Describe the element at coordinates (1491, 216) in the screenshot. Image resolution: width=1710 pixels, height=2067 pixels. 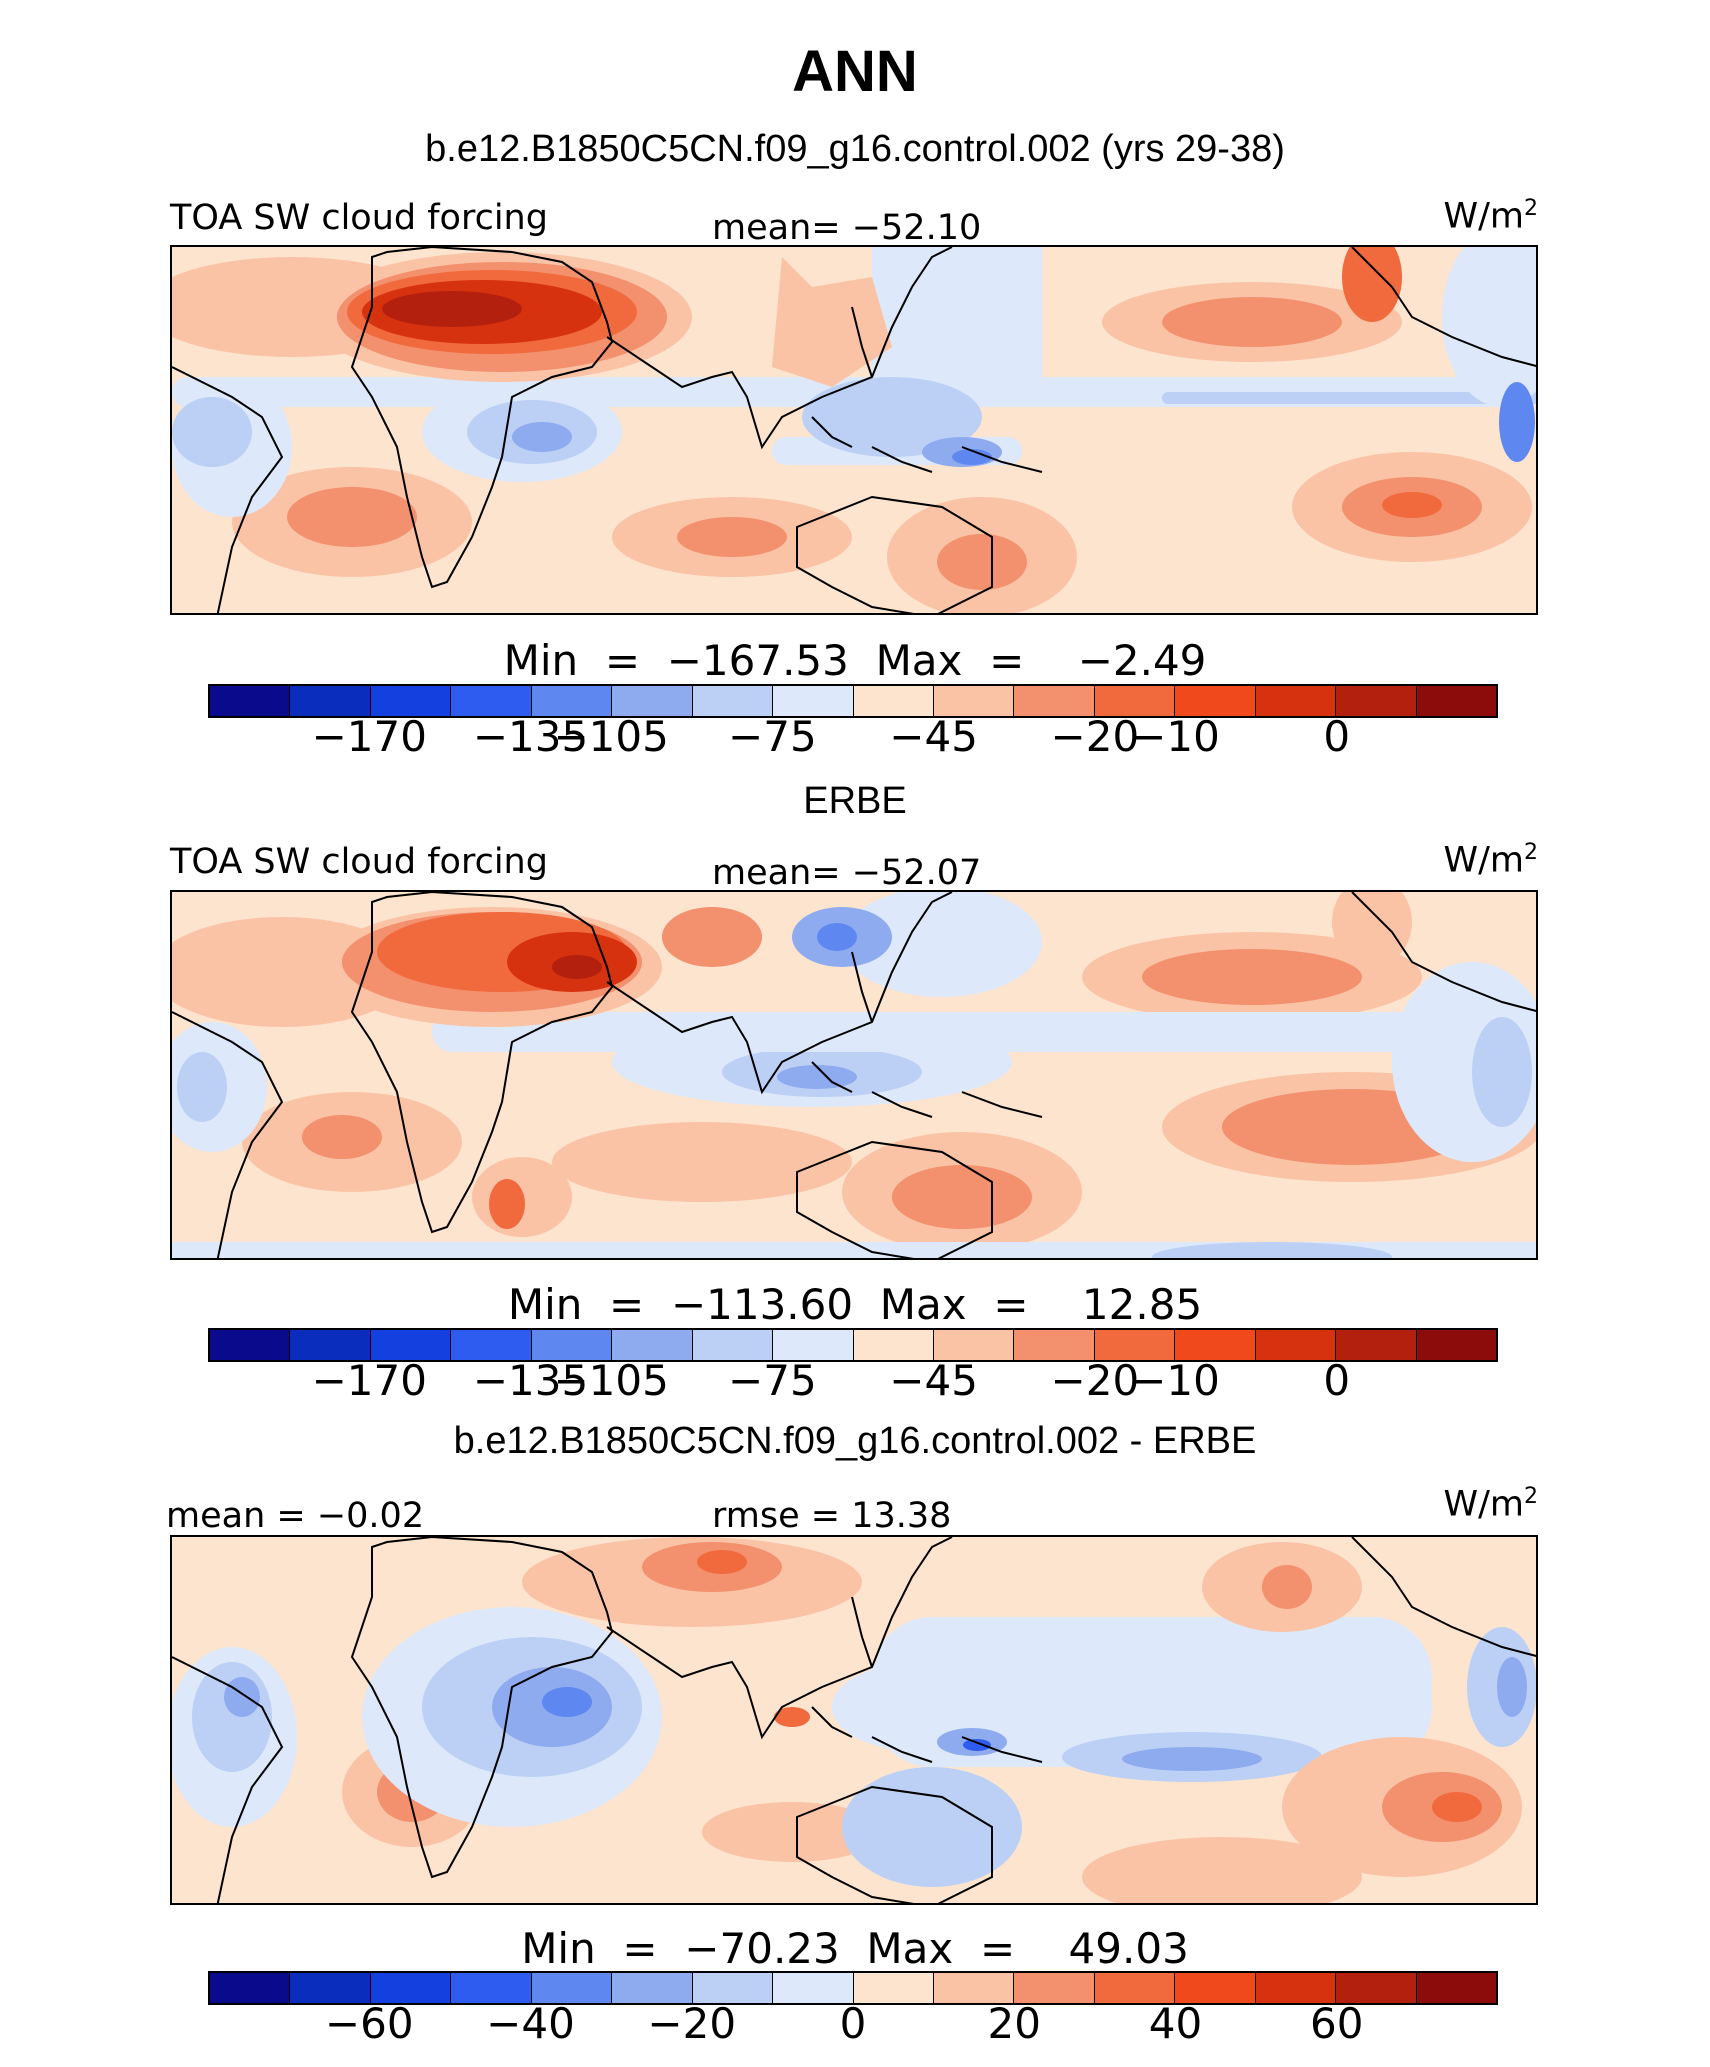
I see `panel1-units: W/m2` at that location.